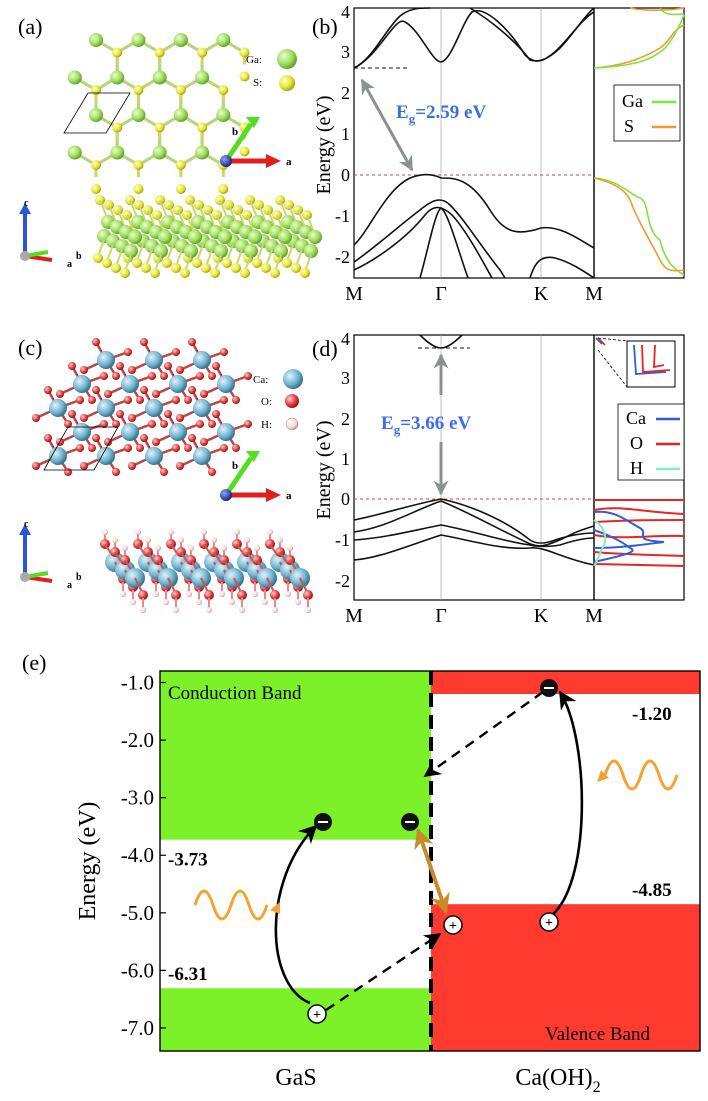 This screenshot has width=708, height=1101. Describe the element at coordinates (345, 378) in the screenshot. I see `d-ytick-3: 3` at that location.